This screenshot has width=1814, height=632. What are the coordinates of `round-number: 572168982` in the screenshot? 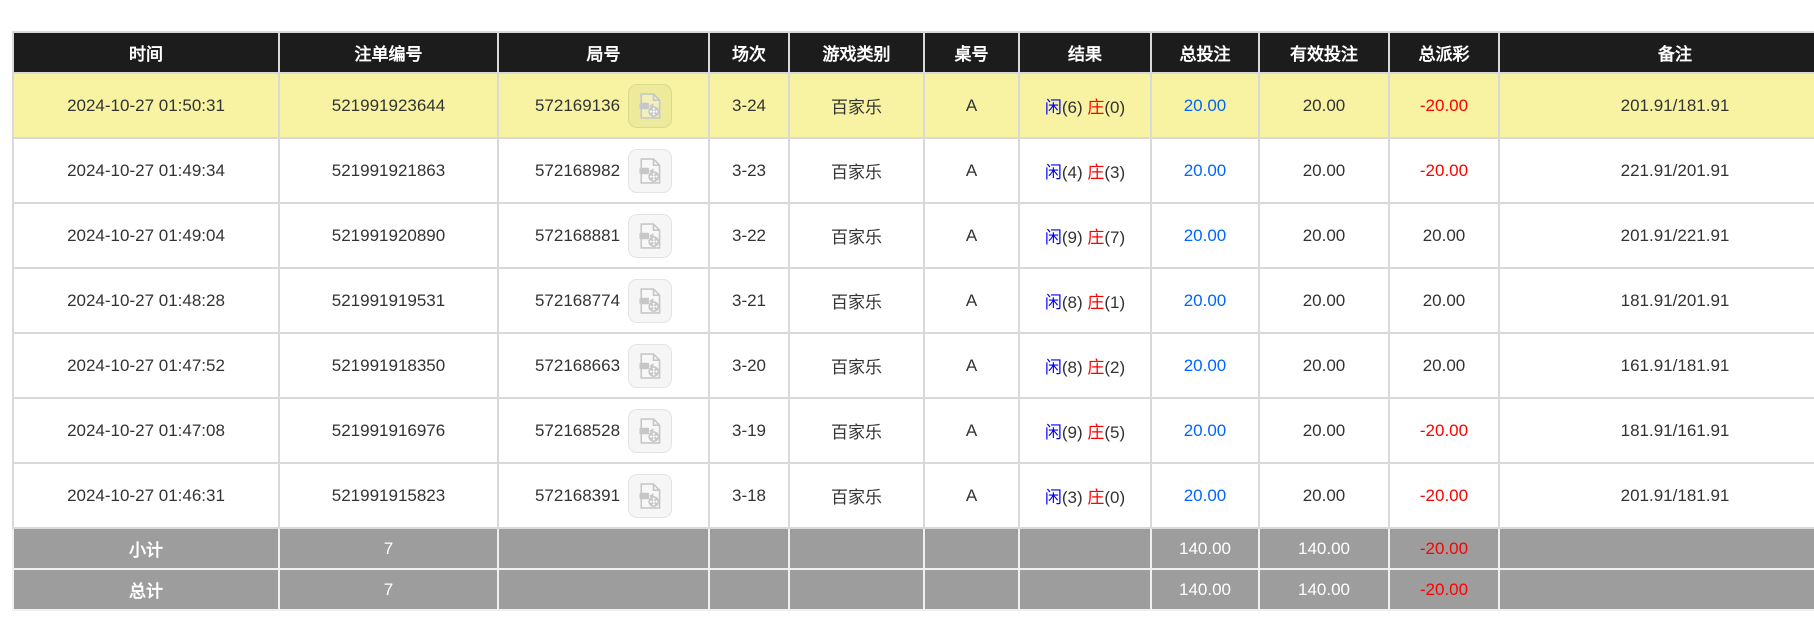 It's located at (577, 170).